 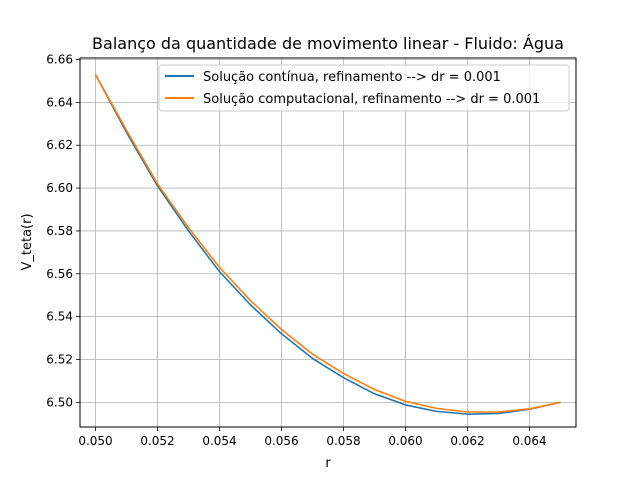 What do you see at coordinates (59, 402) in the screenshot?
I see `y-tick-label: 6.50` at bounding box center [59, 402].